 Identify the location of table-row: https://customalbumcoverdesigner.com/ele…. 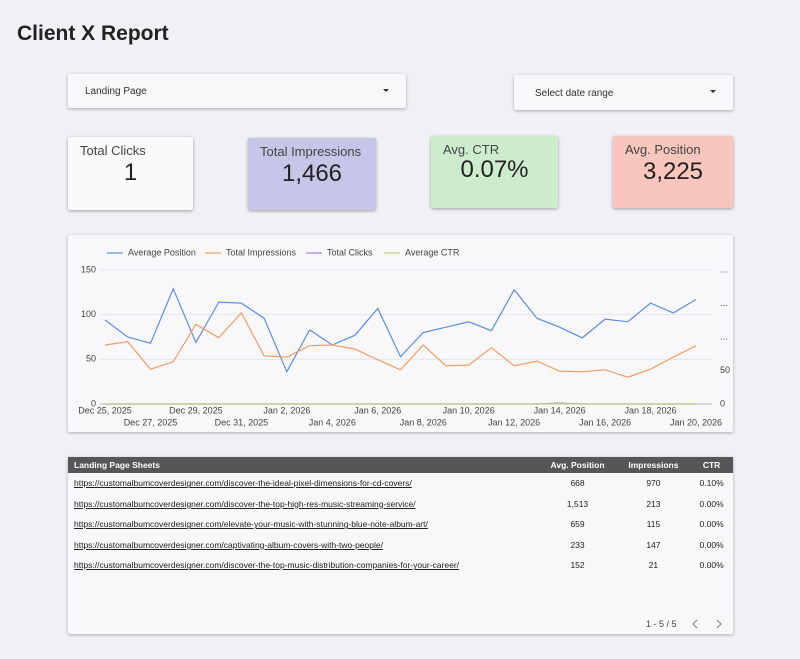
(400, 524).